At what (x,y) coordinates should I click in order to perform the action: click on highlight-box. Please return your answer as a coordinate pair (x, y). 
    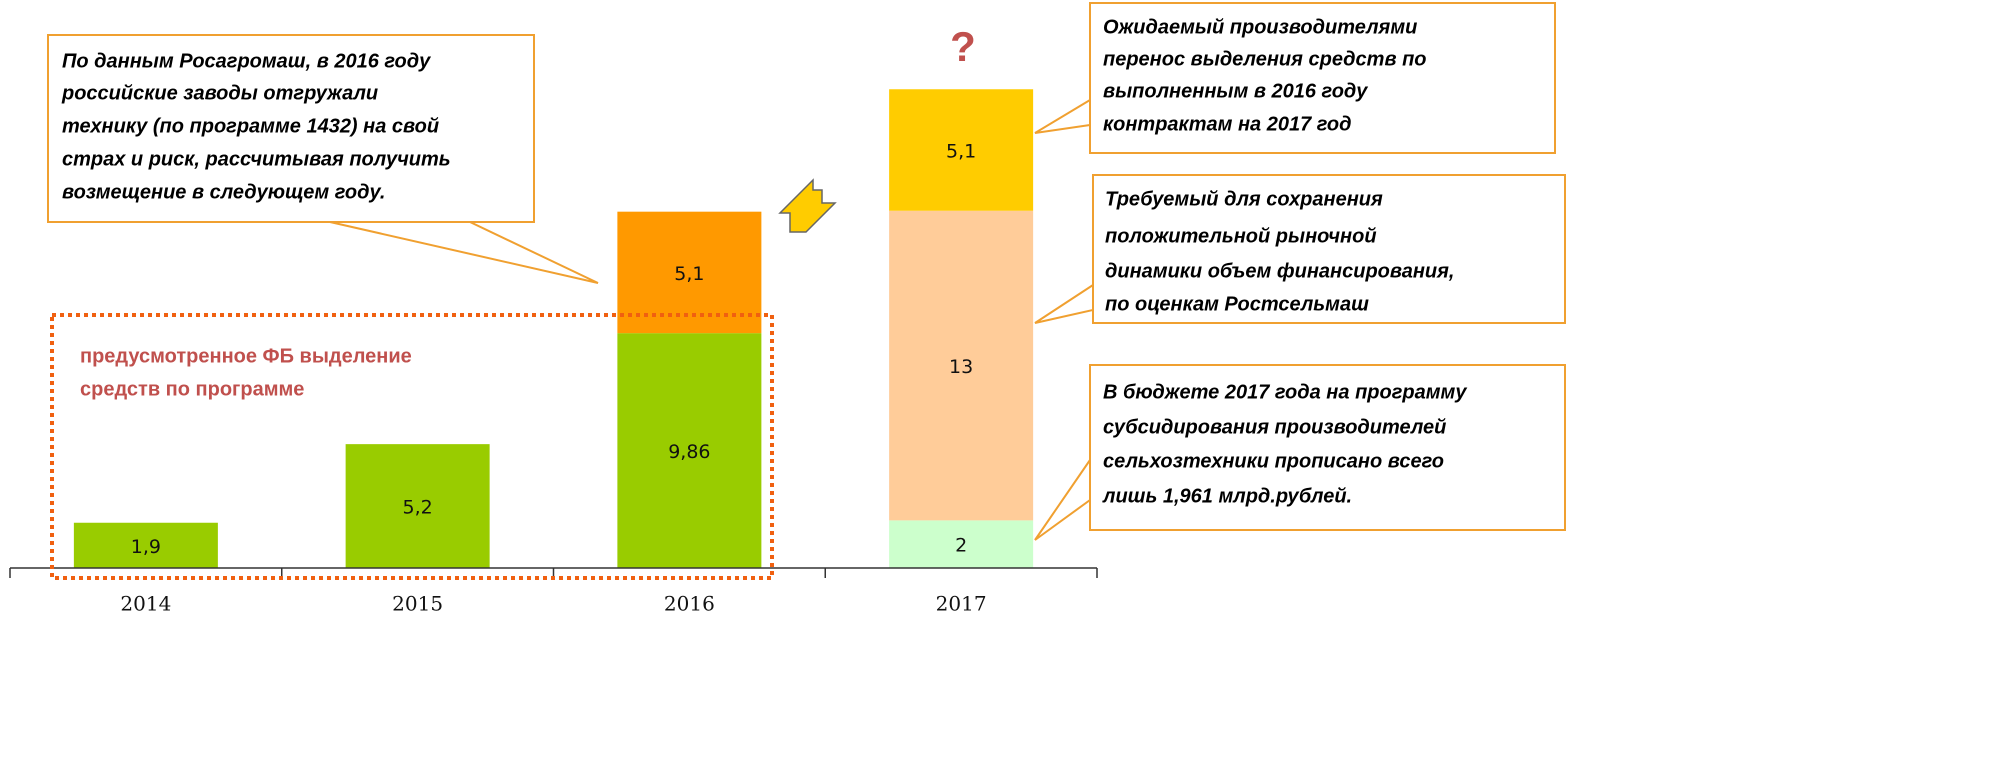
    Looking at the image, I should click on (412, 446).